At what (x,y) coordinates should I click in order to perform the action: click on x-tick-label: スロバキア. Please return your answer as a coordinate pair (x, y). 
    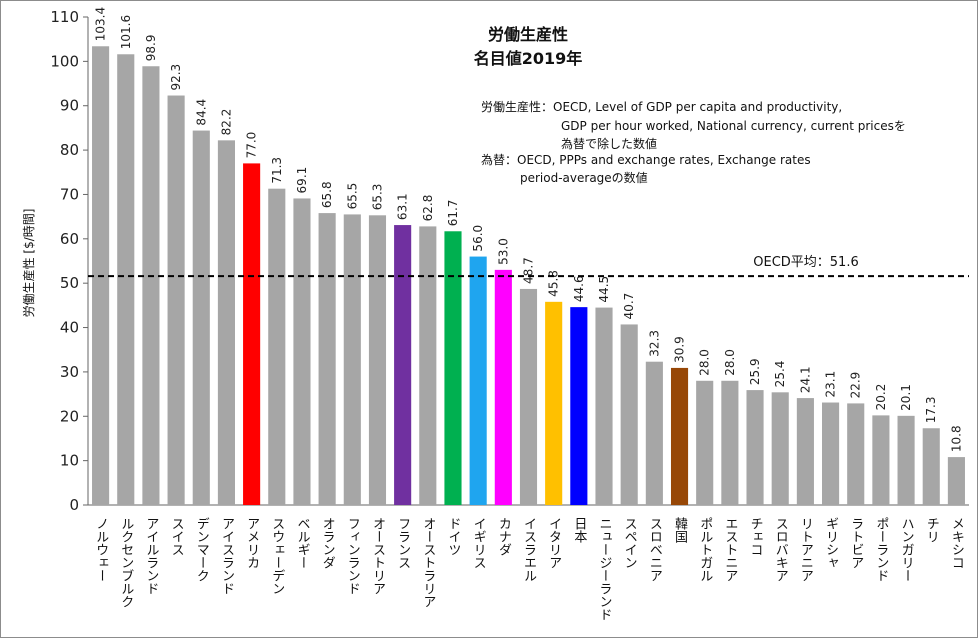
    Looking at the image, I should click on (781, 549).